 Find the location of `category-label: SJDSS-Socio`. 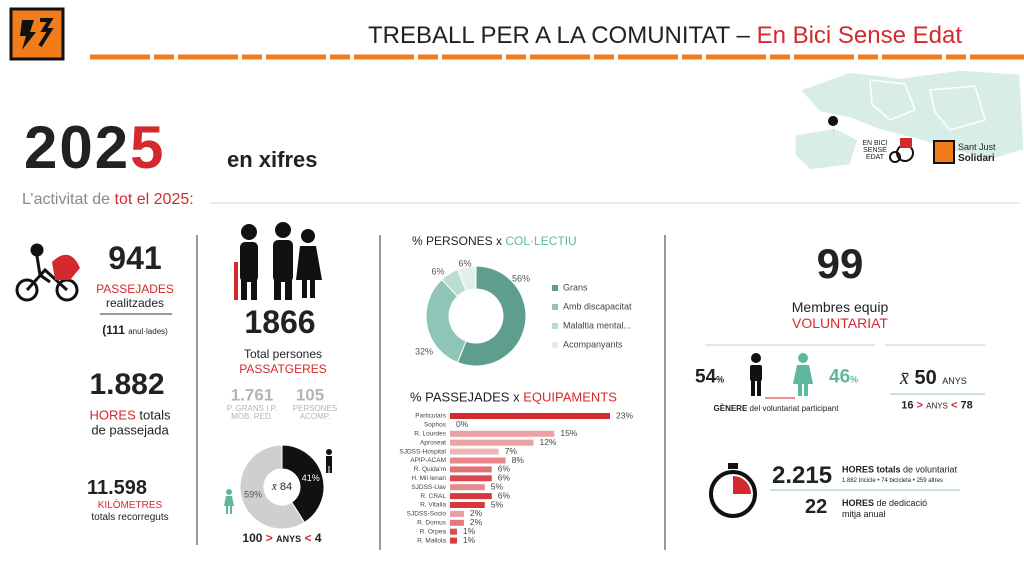

category-label: SJDSS-Socio is located at coordinates (427, 514).